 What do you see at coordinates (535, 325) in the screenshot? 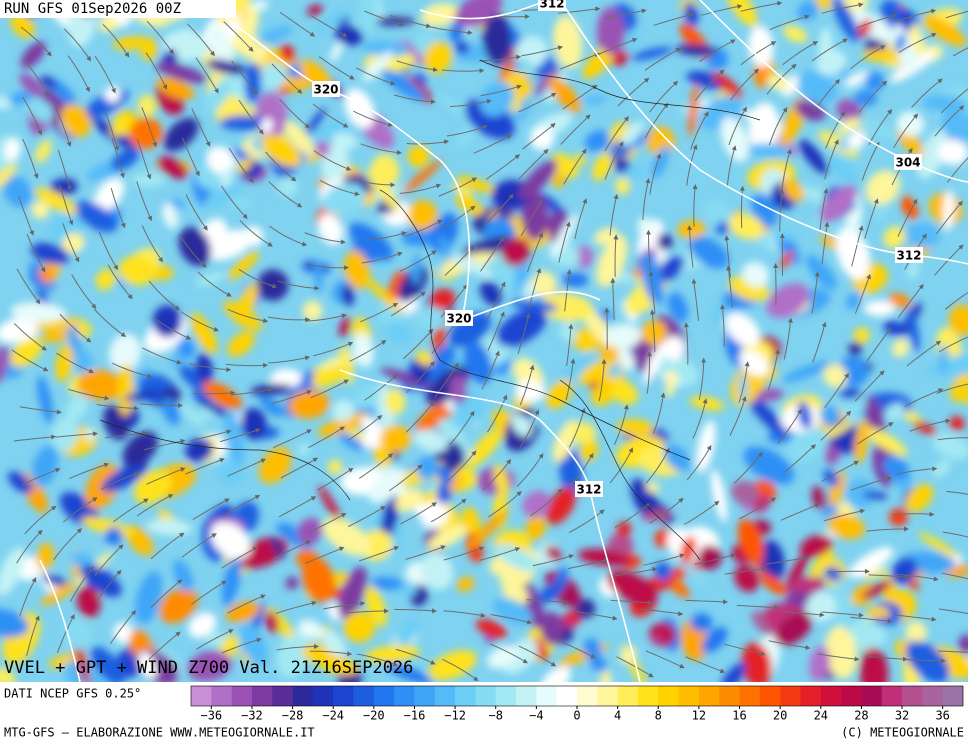
I see `coastline` at bounding box center [535, 325].